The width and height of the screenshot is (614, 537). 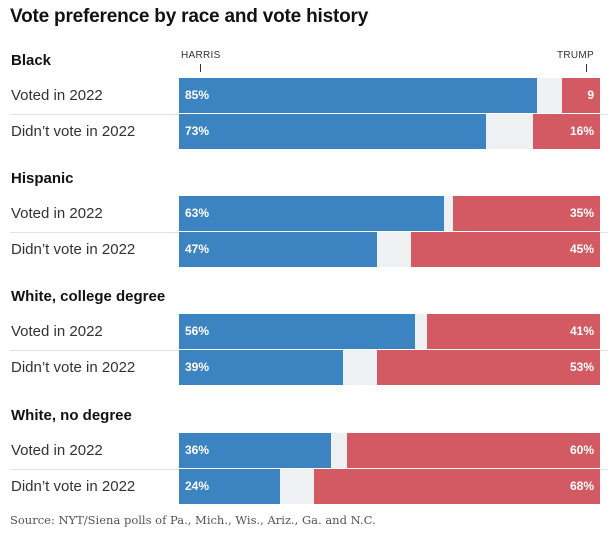 I want to click on group-label: Hispanic, so click(x=42, y=178).